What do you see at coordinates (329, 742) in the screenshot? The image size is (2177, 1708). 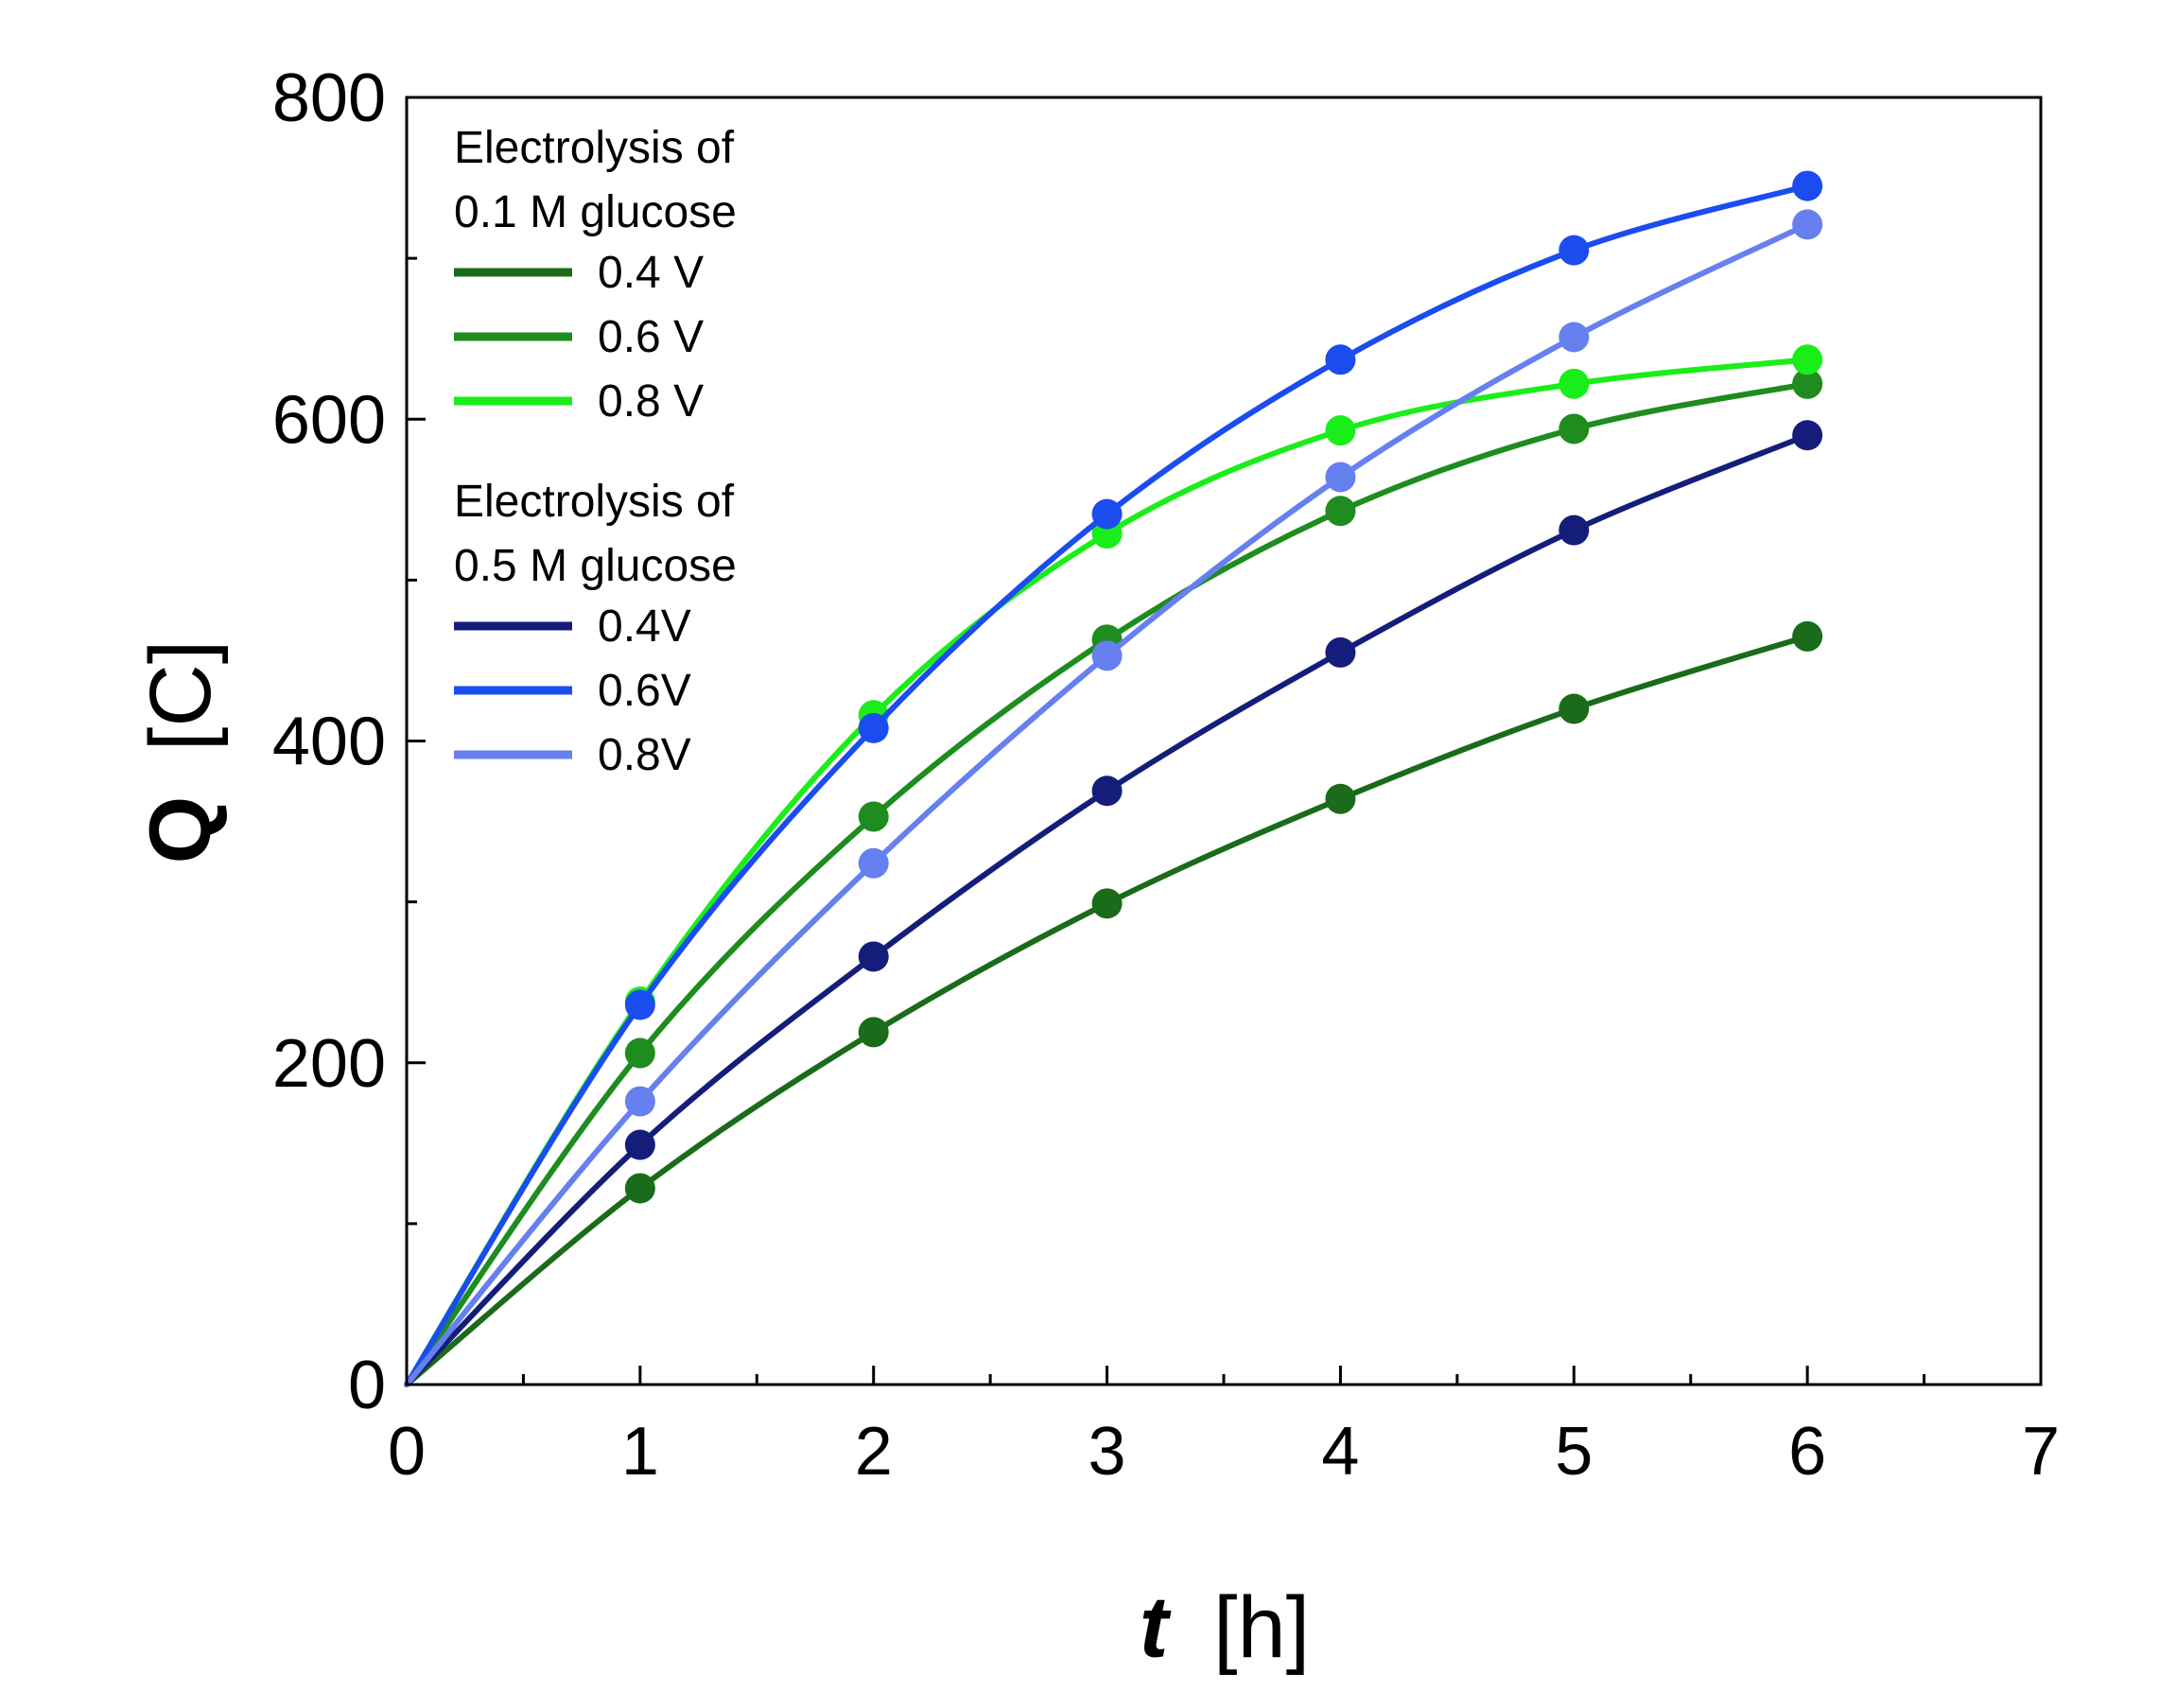 I see `y-tick-label: 400` at bounding box center [329, 742].